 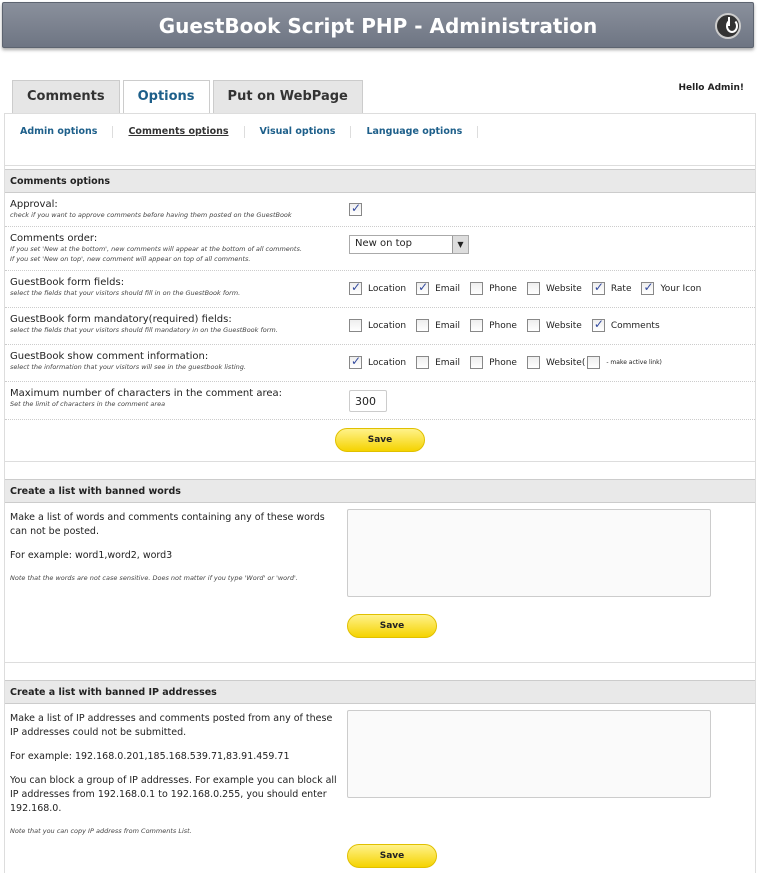 What do you see at coordinates (529, 553) in the screenshot?
I see `banned-words-textarea` at bounding box center [529, 553].